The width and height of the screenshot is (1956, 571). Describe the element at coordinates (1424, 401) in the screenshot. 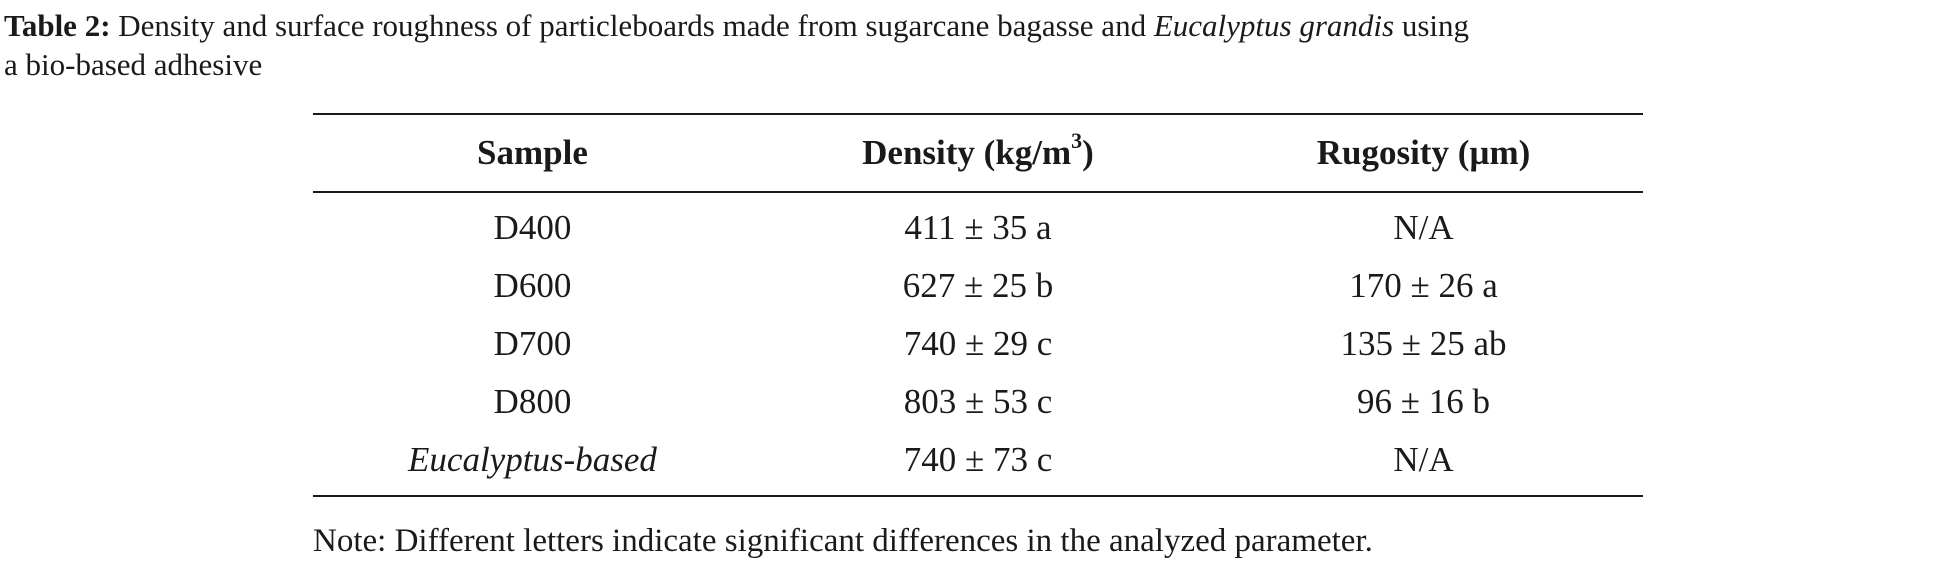

I see `cell-rugosity: 96 ± 16 b` at that location.